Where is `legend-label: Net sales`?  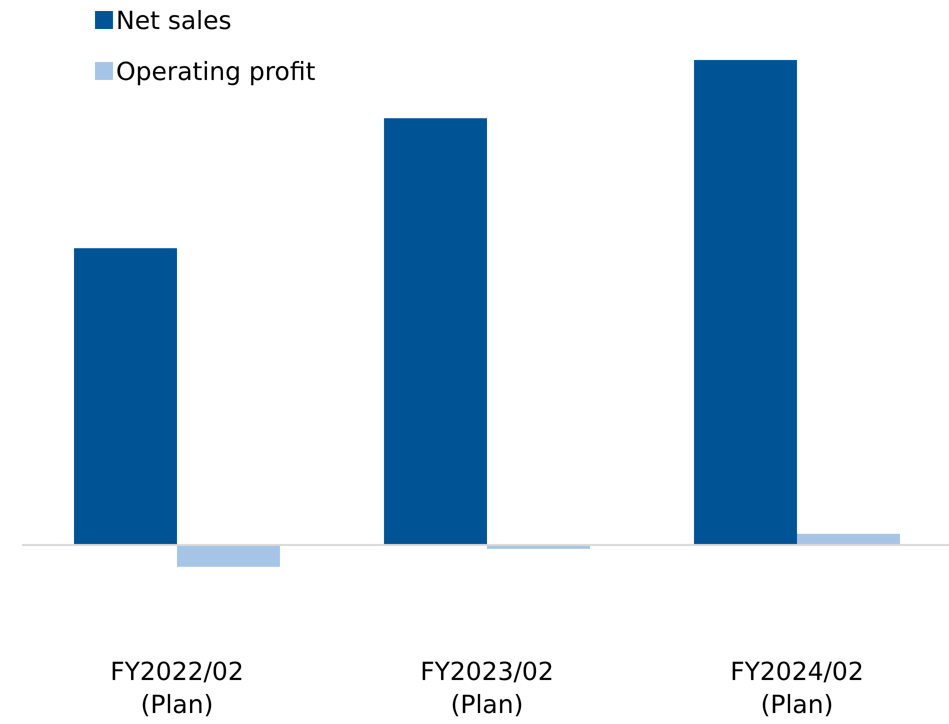 legend-label: Net sales is located at coordinates (174, 20).